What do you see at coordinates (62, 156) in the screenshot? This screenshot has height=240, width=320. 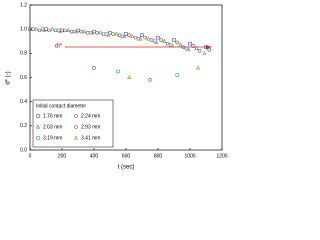 I see `x-tick-label: 200` at bounding box center [62, 156].